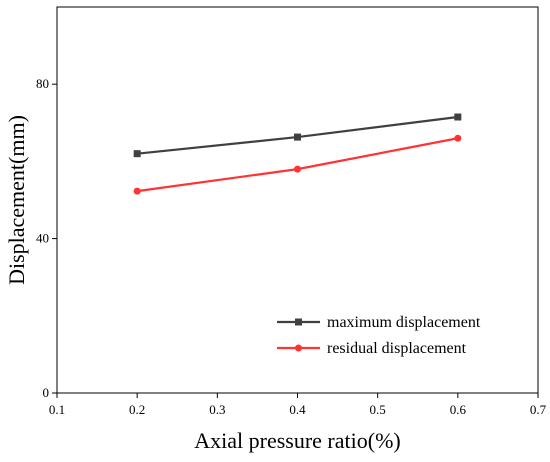 The image size is (550, 462). What do you see at coordinates (217, 409) in the screenshot?
I see `x-tick-label: 0.3` at bounding box center [217, 409].